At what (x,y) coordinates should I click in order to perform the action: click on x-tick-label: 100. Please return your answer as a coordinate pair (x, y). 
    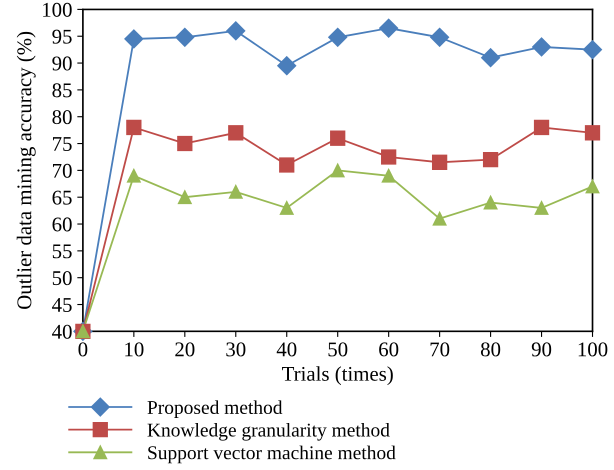
    Looking at the image, I should click on (593, 349).